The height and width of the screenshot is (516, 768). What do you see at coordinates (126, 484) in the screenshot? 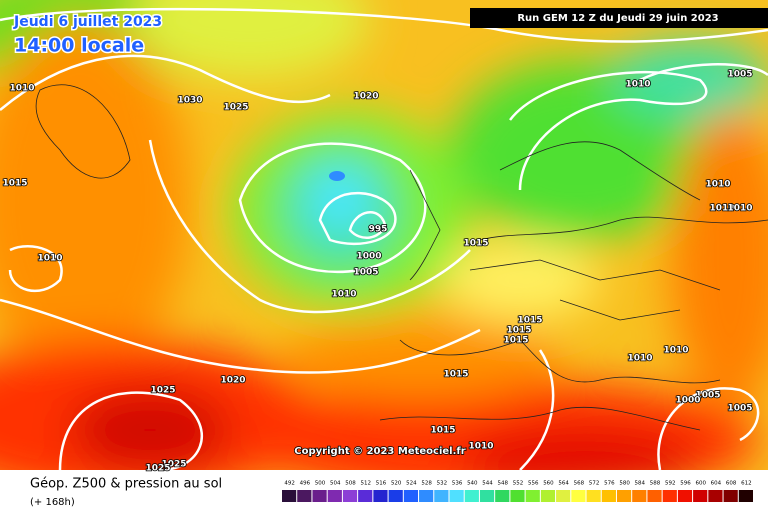
I see `footer-title: Géop. Z500 & pression au sol` at bounding box center [126, 484].